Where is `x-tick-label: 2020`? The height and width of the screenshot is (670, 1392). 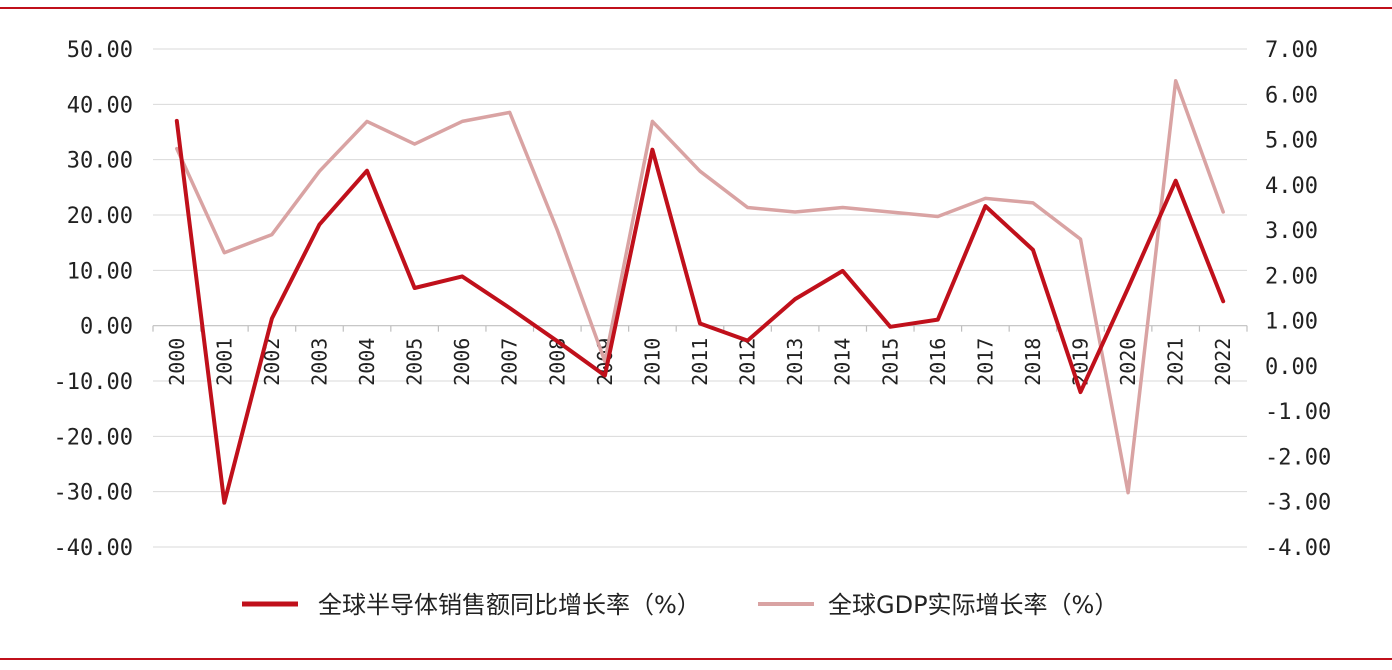
x-tick-label: 2020 is located at coordinates (1128, 362).